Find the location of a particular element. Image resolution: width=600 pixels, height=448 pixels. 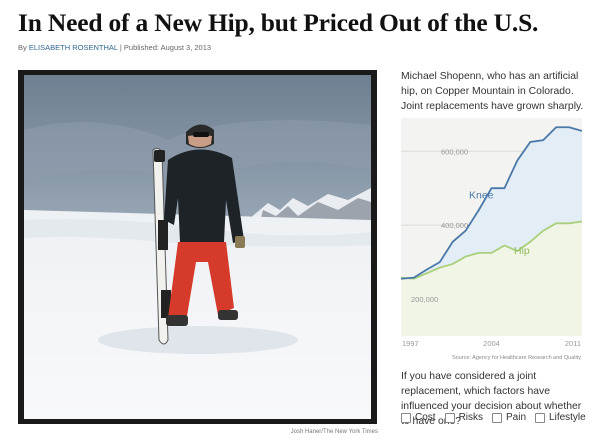

poll-option-lifestyle: Lifestyle is located at coordinates (560, 417).